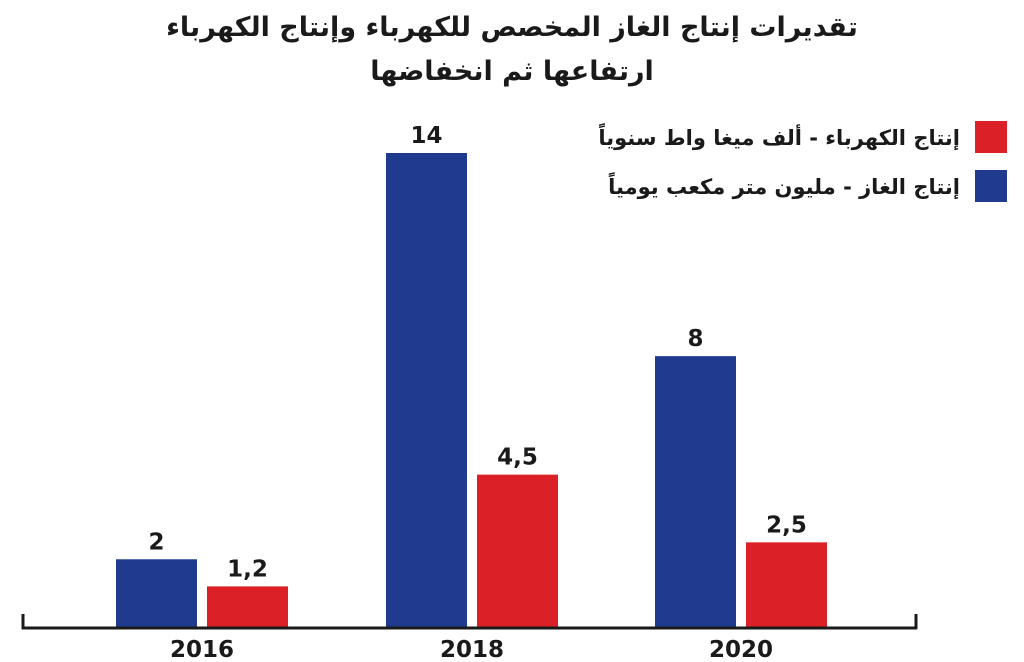 The width and height of the screenshot is (1024, 662). Describe the element at coordinates (784, 185) in the screenshot. I see `legend-label-gas: إنتاج الغاز - مليون متر مكعب يومياً` at that location.